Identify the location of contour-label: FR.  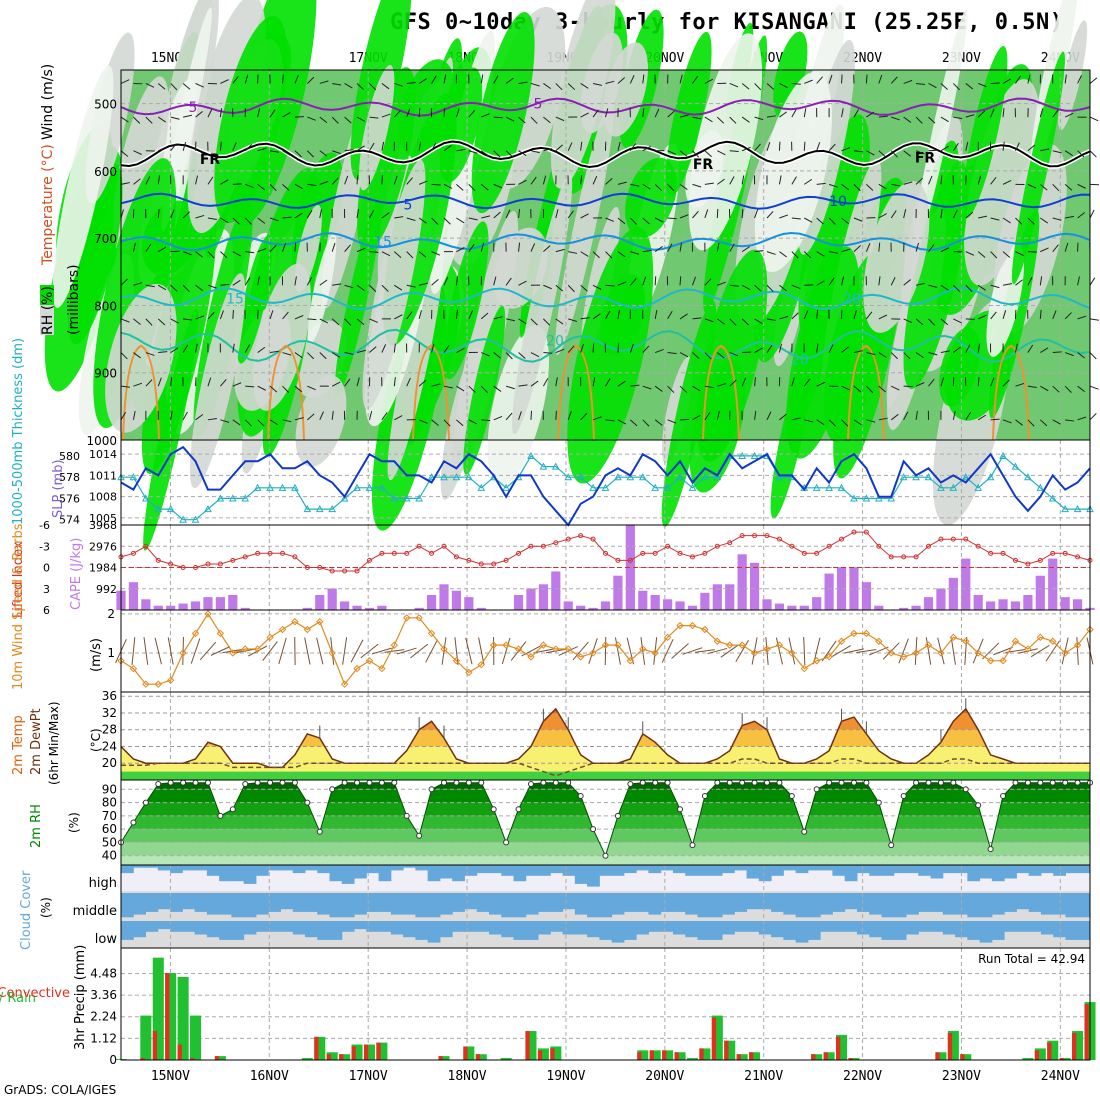
(210, 160).